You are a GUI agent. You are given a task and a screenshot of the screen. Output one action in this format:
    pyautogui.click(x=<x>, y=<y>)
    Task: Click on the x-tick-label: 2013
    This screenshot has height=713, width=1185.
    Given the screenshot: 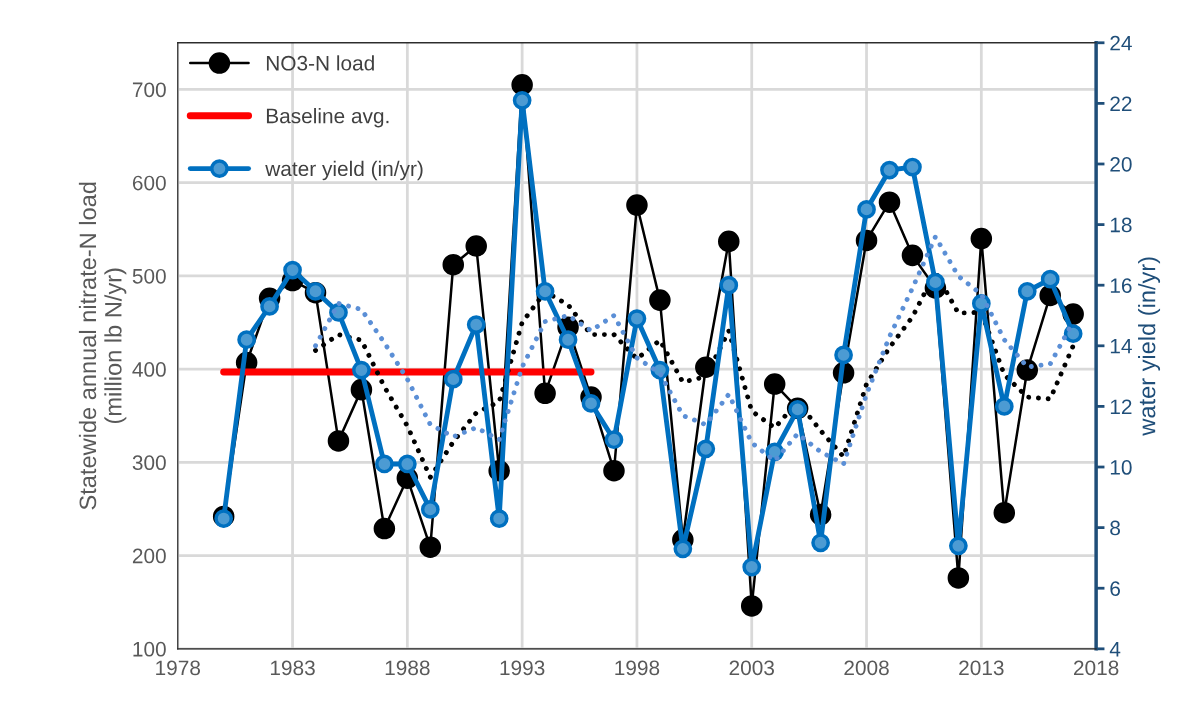 What is the action you would take?
    pyautogui.click(x=981, y=668)
    